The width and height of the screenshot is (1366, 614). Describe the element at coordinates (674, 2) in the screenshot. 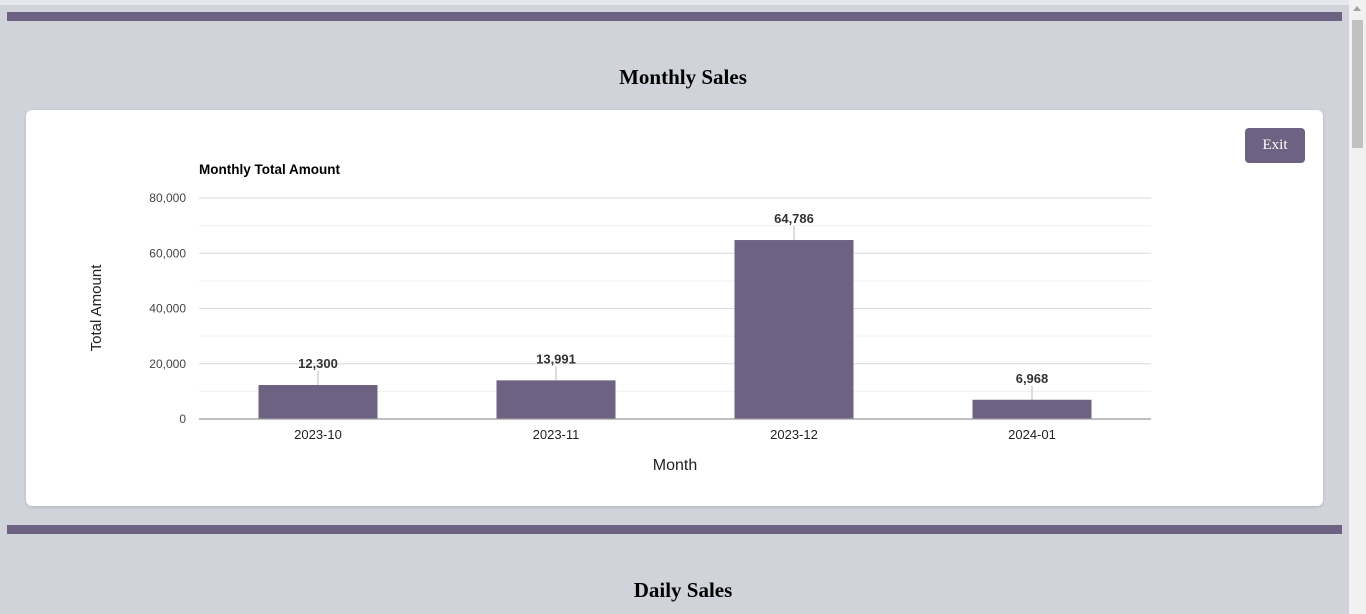

I see `window-top-edge` at that location.